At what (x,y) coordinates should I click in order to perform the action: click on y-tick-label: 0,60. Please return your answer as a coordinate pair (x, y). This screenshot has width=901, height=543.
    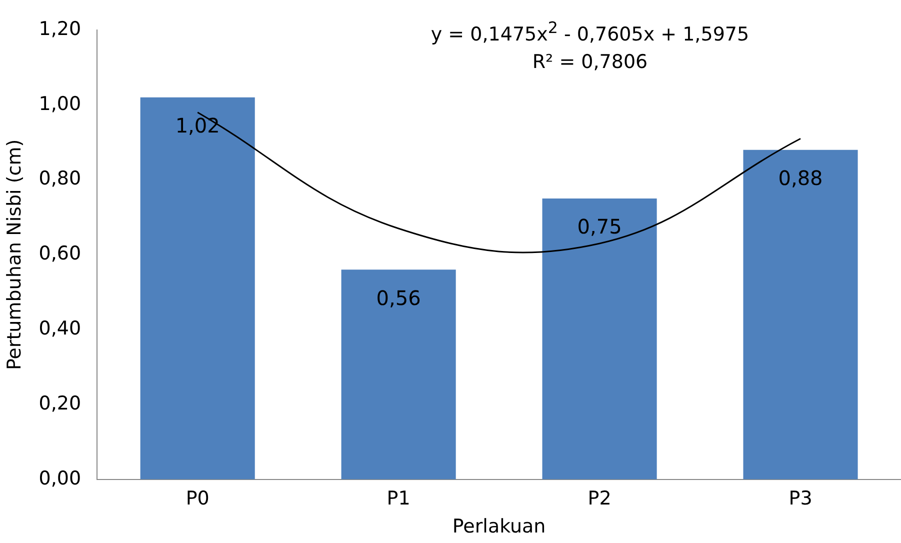
    Looking at the image, I should click on (60, 253).